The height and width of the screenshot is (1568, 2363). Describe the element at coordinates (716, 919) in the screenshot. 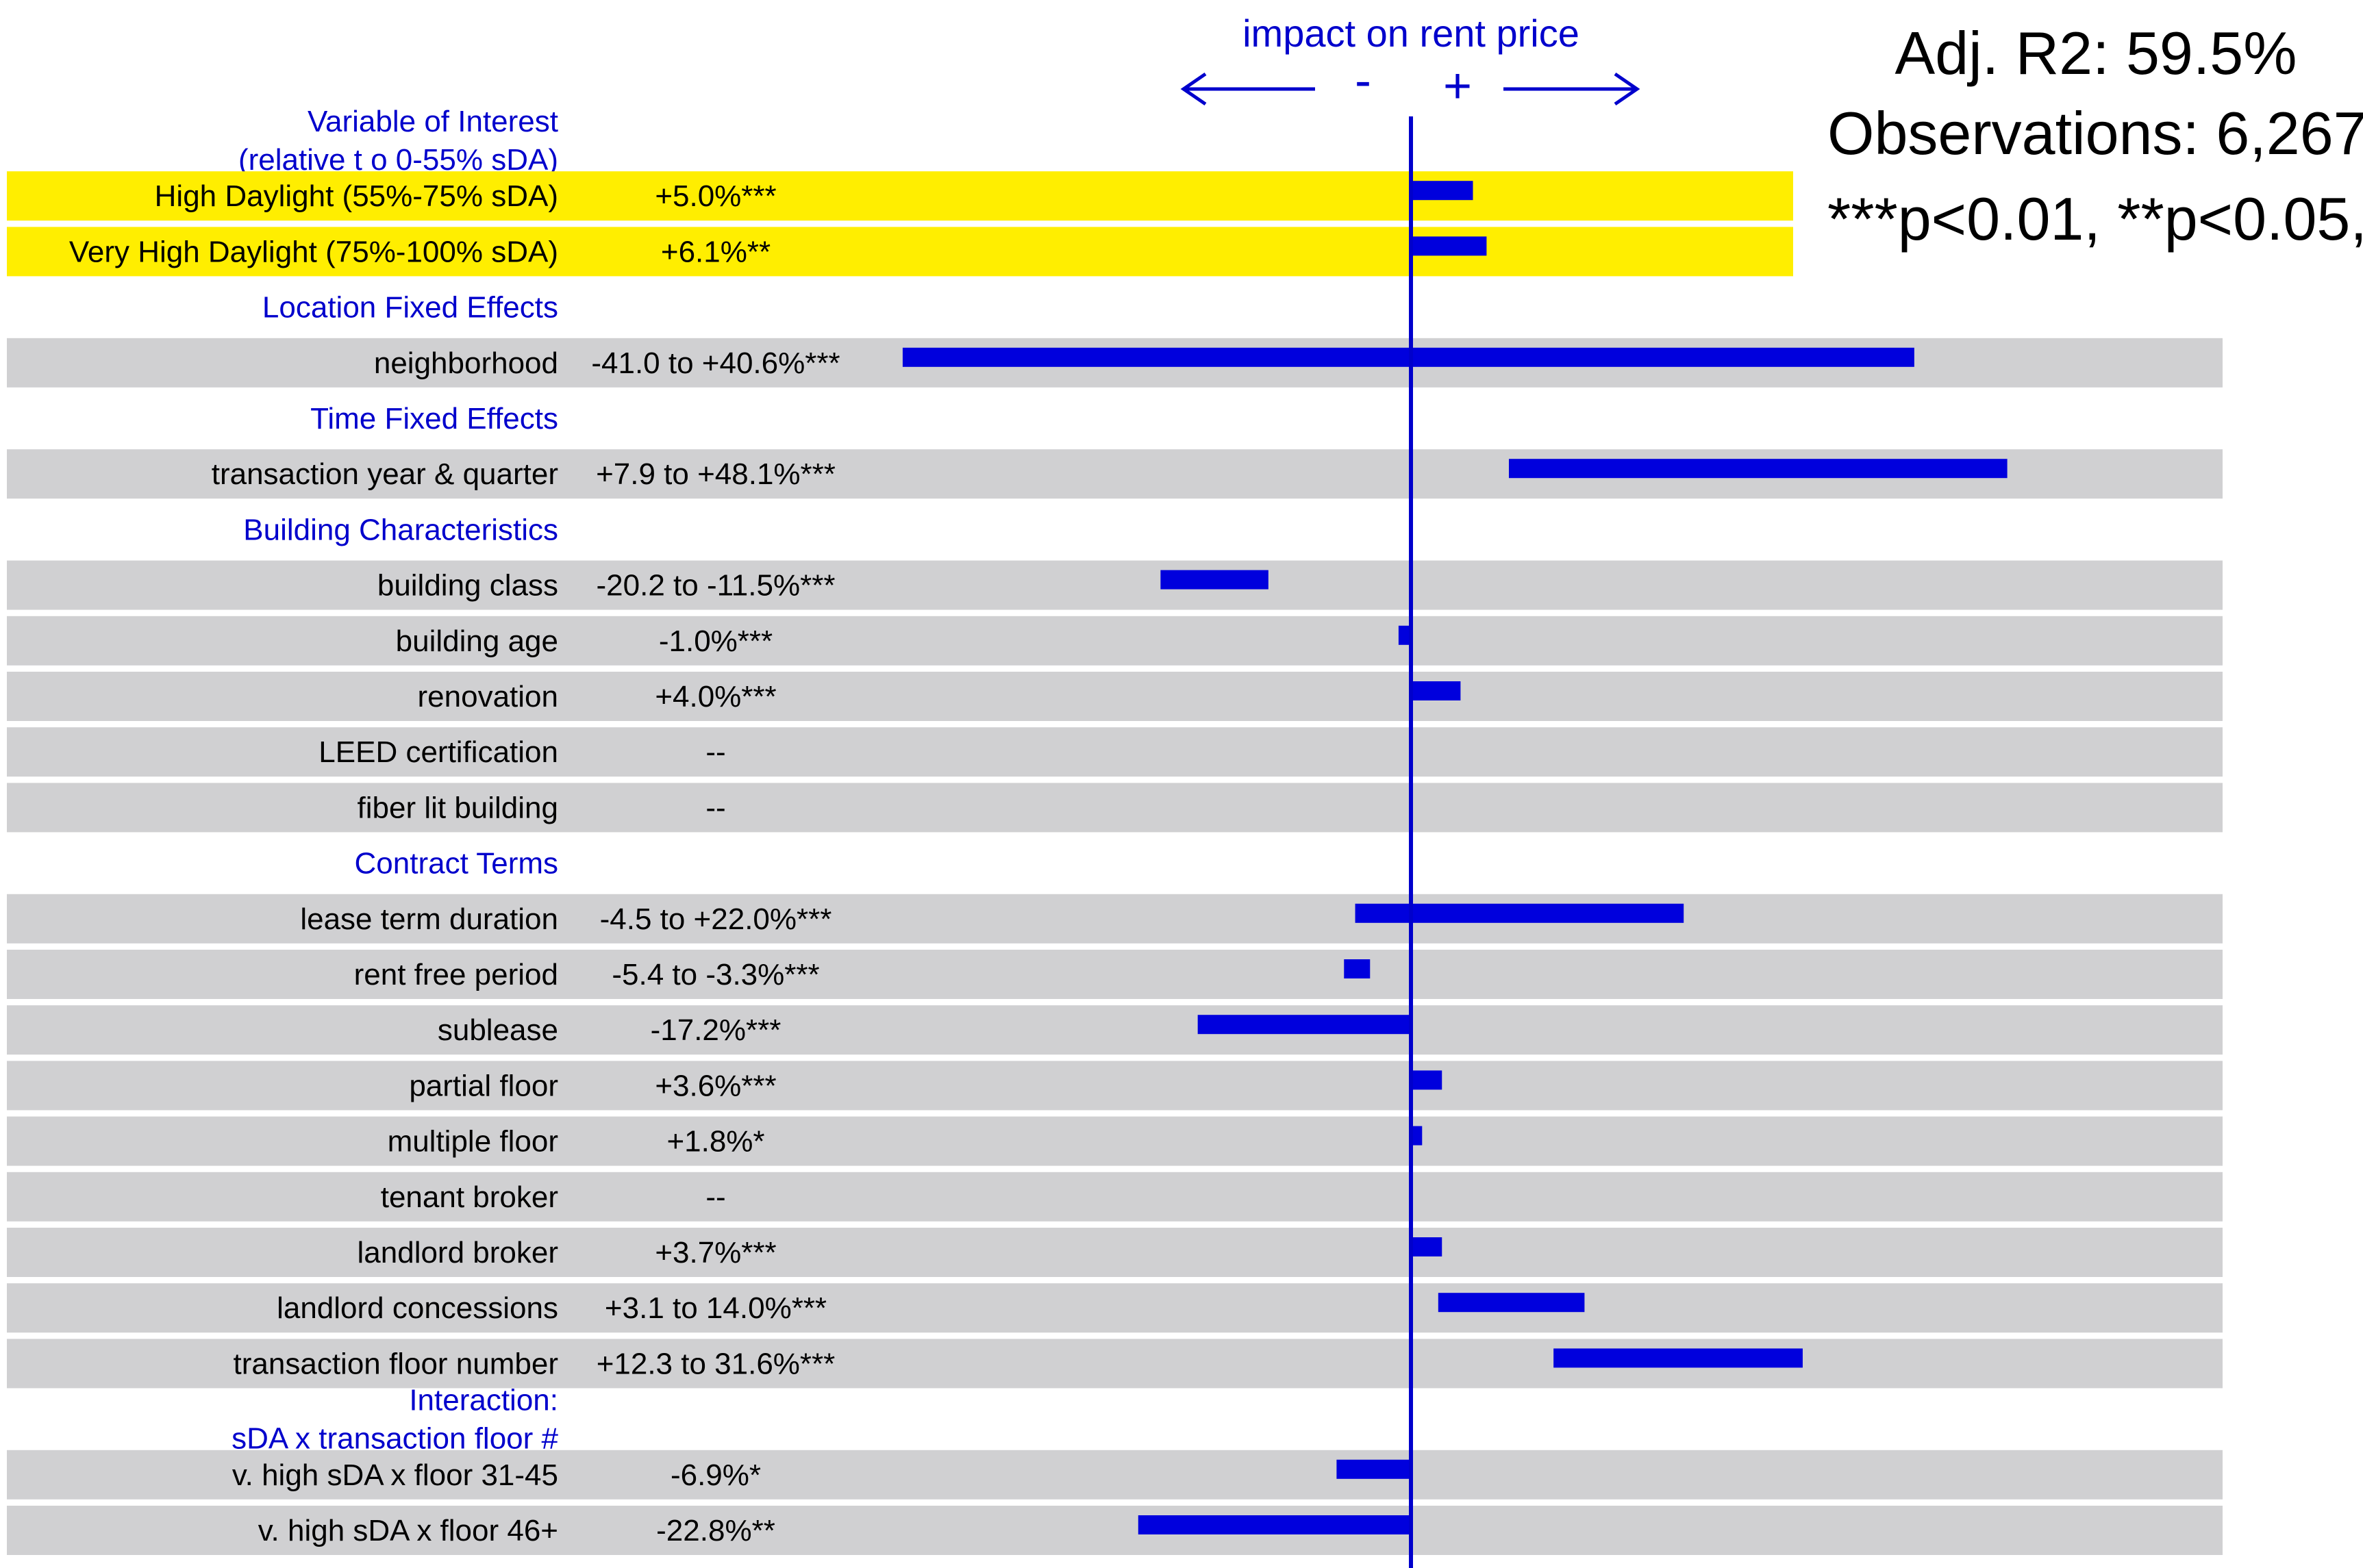

I see `coefficient-label: -4.5 to +22.0%***` at that location.